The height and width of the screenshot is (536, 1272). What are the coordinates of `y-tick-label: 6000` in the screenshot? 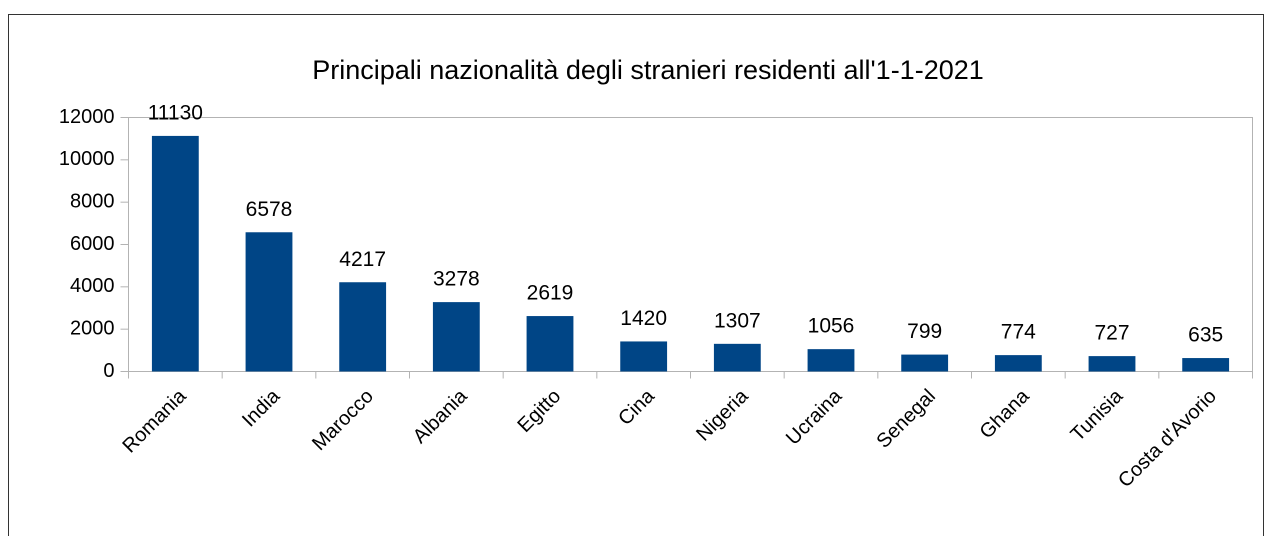 It's located at (92, 244).